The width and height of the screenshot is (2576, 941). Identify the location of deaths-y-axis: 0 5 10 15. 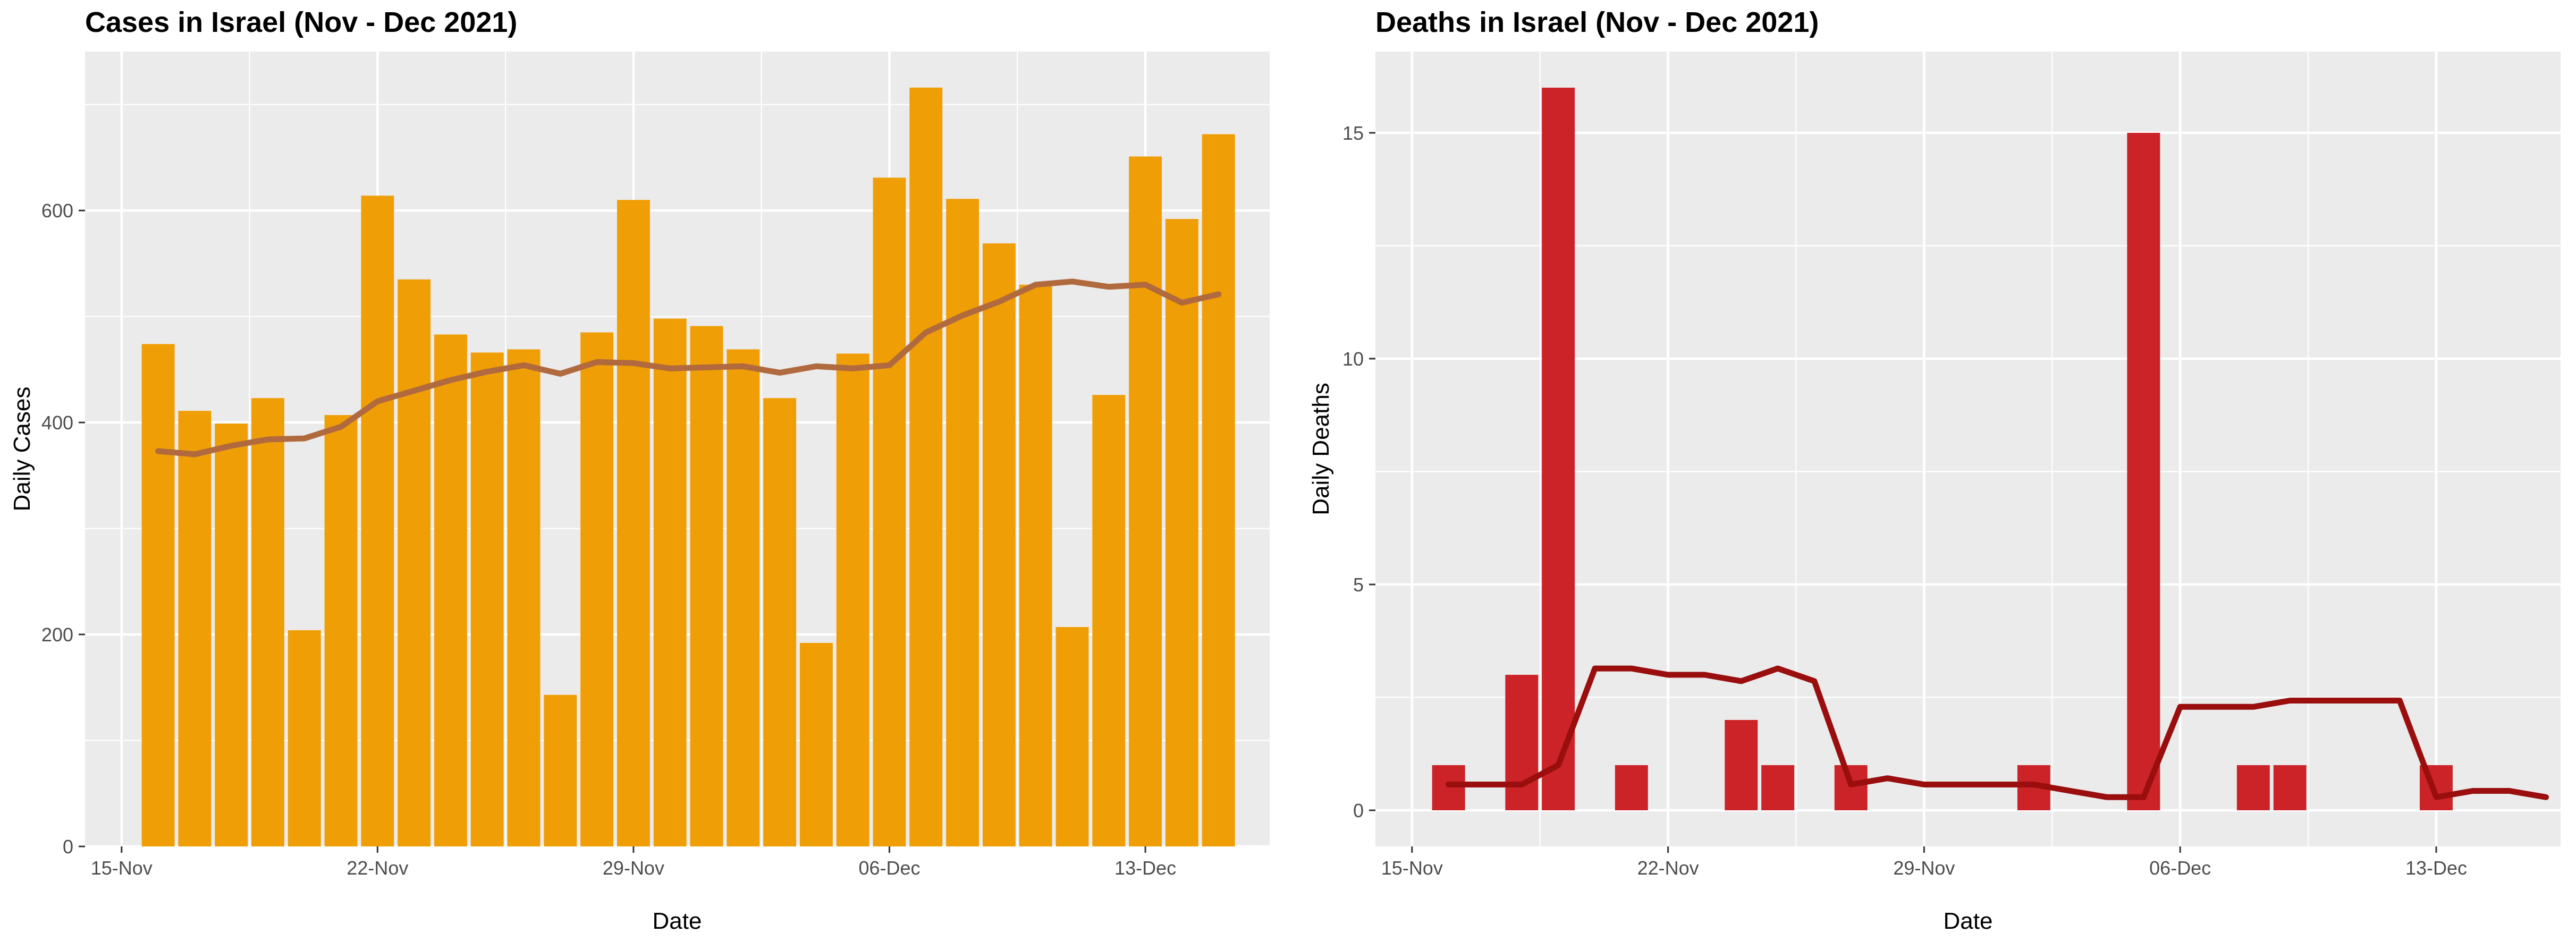
(1358, 471).